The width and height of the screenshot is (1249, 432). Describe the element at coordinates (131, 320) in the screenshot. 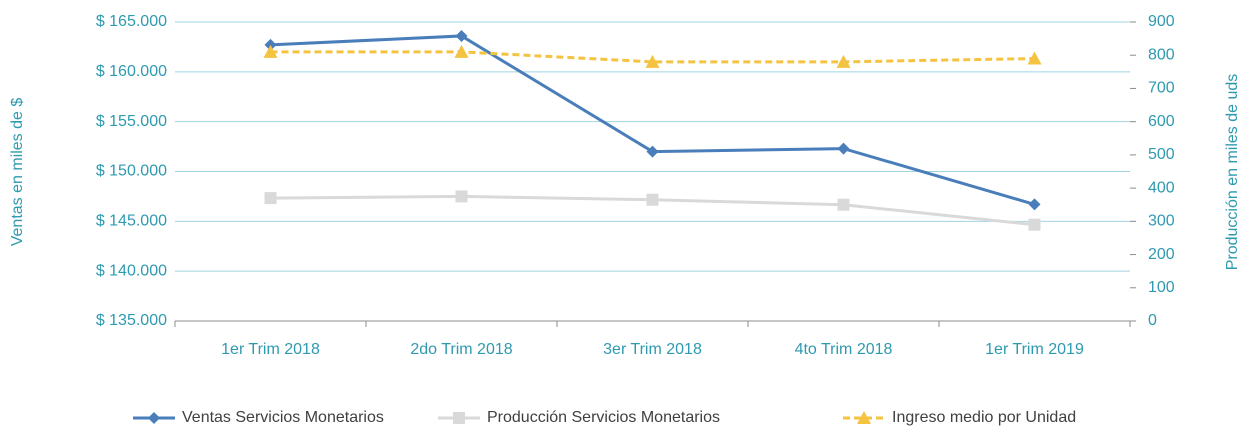

I see `y-tick-label: $ 135.000` at that location.